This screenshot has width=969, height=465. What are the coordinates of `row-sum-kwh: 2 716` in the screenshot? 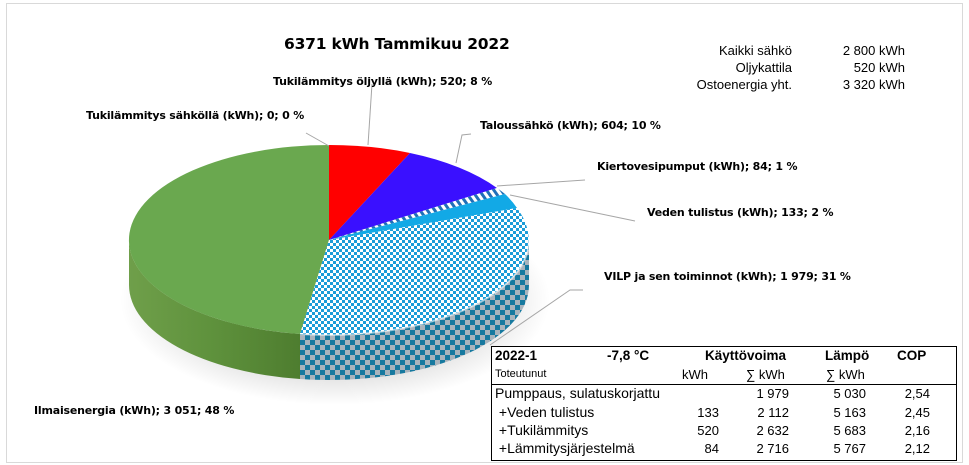 It's located at (772, 448).